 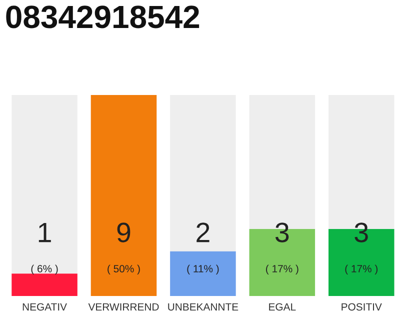 I want to click on x-tick-label: NEGATIV, so click(x=44, y=307).